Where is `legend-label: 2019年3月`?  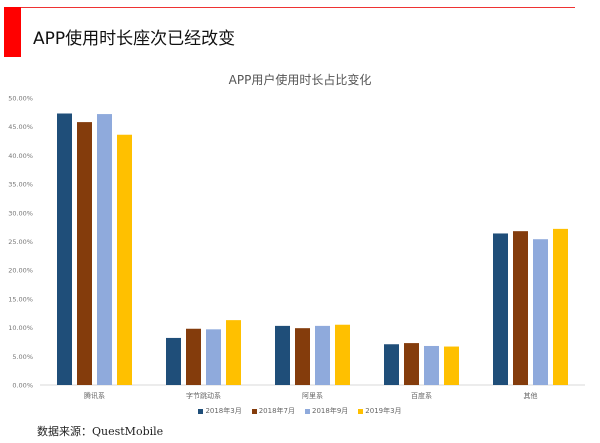
legend-label: 2019年3月 is located at coordinates (383, 411).